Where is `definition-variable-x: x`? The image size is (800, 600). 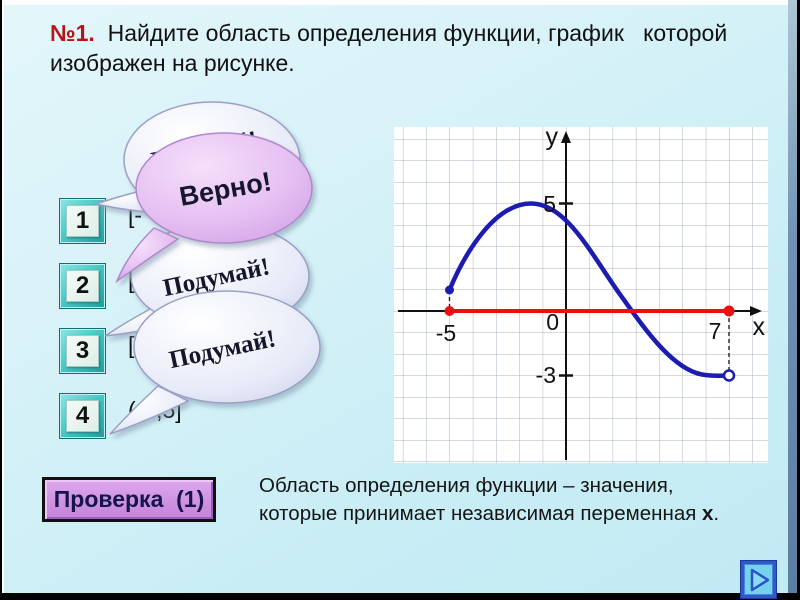 definition-variable-x: x is located at coordinates (708, 514).